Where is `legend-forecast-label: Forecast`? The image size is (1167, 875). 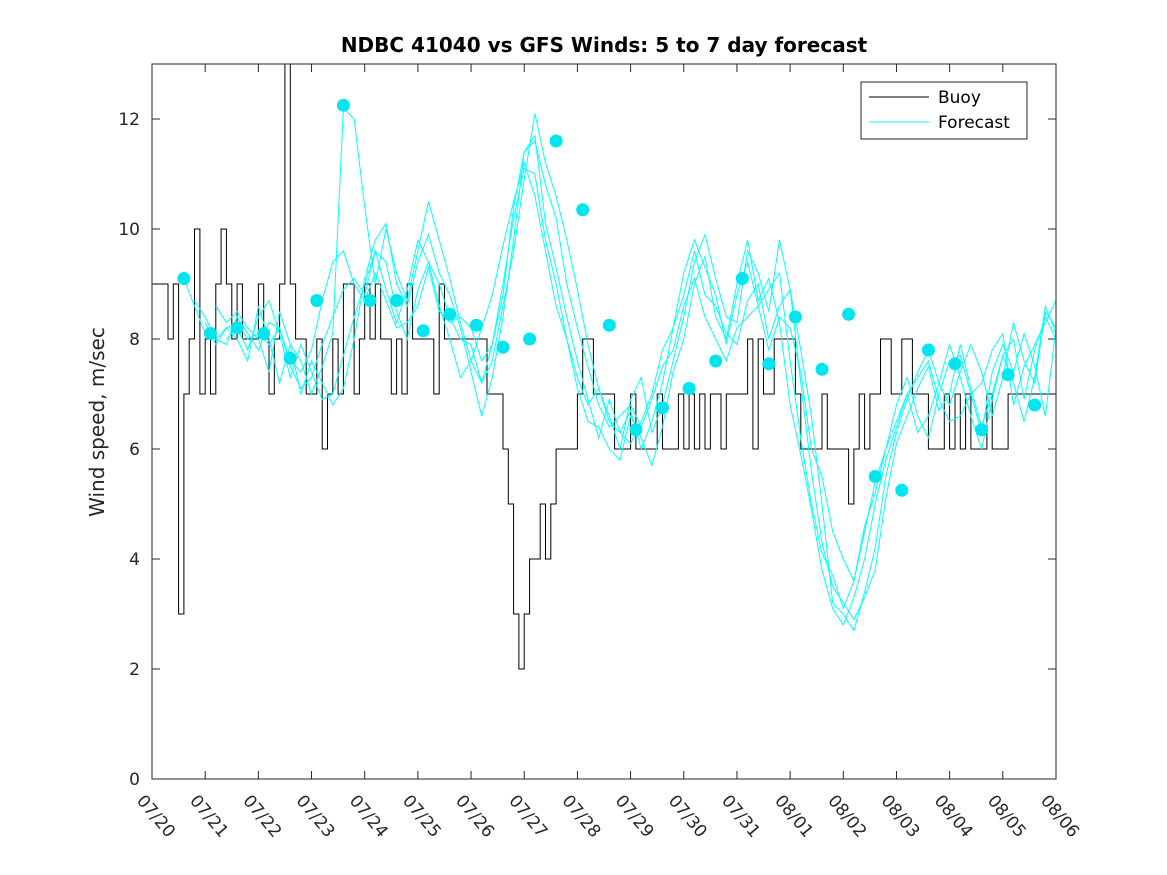
legend-forecast-label: Forecast is located at coordinates (974, 123).